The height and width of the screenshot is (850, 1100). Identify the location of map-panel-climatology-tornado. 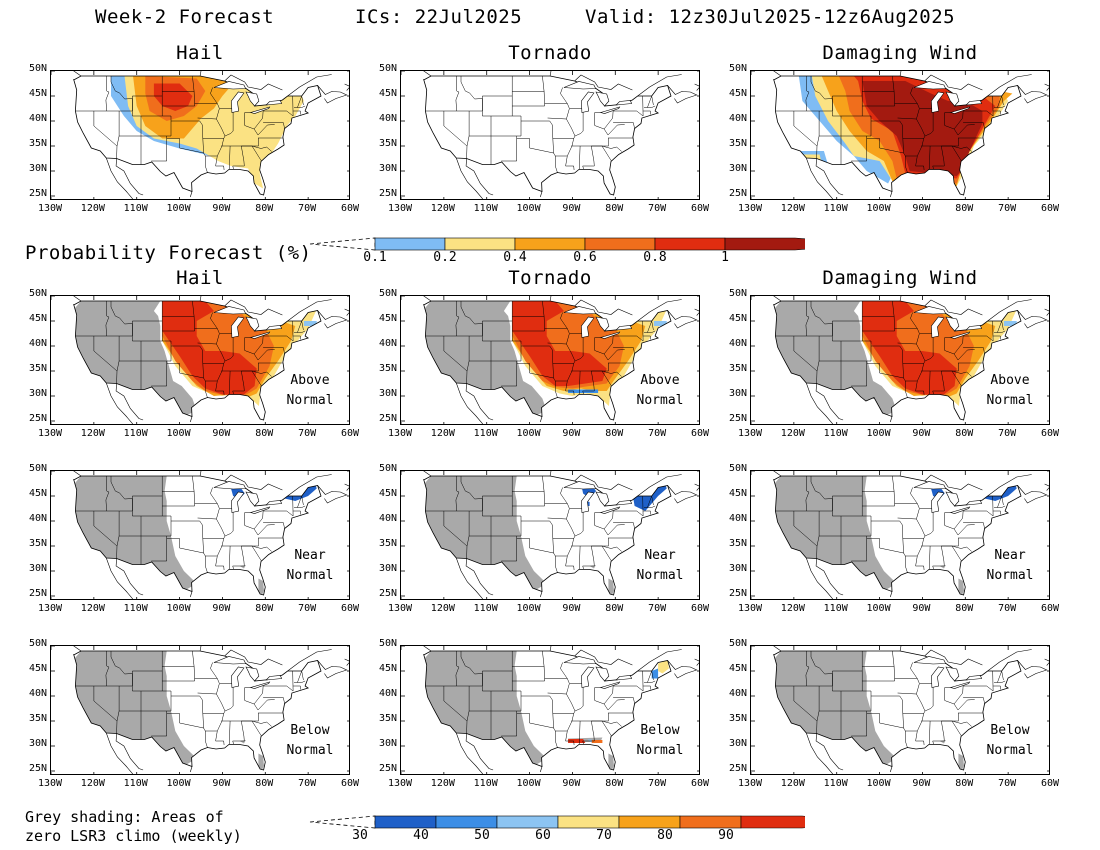
(550, 135).